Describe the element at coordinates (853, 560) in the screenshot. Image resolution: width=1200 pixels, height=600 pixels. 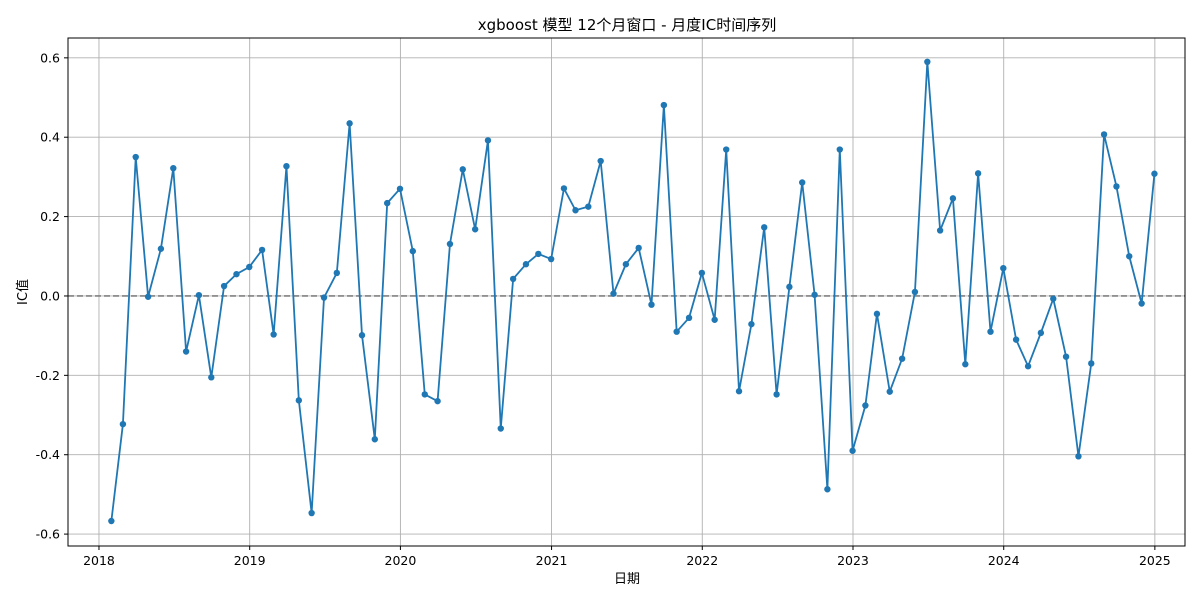
I see `x-tick-label: 2023` at that location.